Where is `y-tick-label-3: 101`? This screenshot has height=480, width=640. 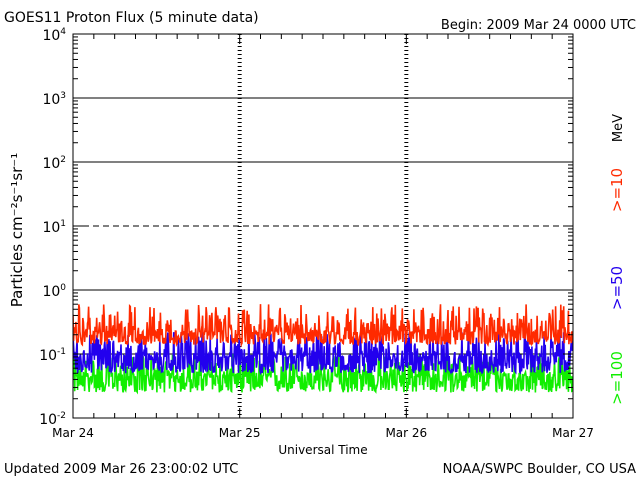
y-tick-label-3: 101 is located at coordinates (54, 227).